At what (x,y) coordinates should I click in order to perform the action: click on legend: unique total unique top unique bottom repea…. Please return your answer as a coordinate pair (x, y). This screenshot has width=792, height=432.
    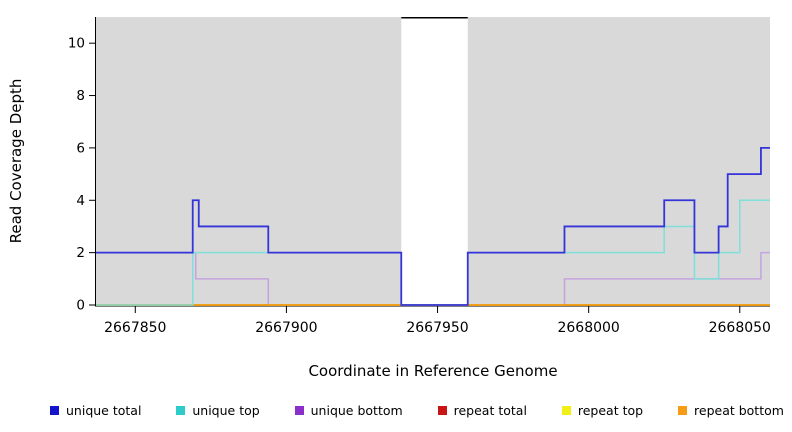
    Looking at the image, I should click on (417, 410).